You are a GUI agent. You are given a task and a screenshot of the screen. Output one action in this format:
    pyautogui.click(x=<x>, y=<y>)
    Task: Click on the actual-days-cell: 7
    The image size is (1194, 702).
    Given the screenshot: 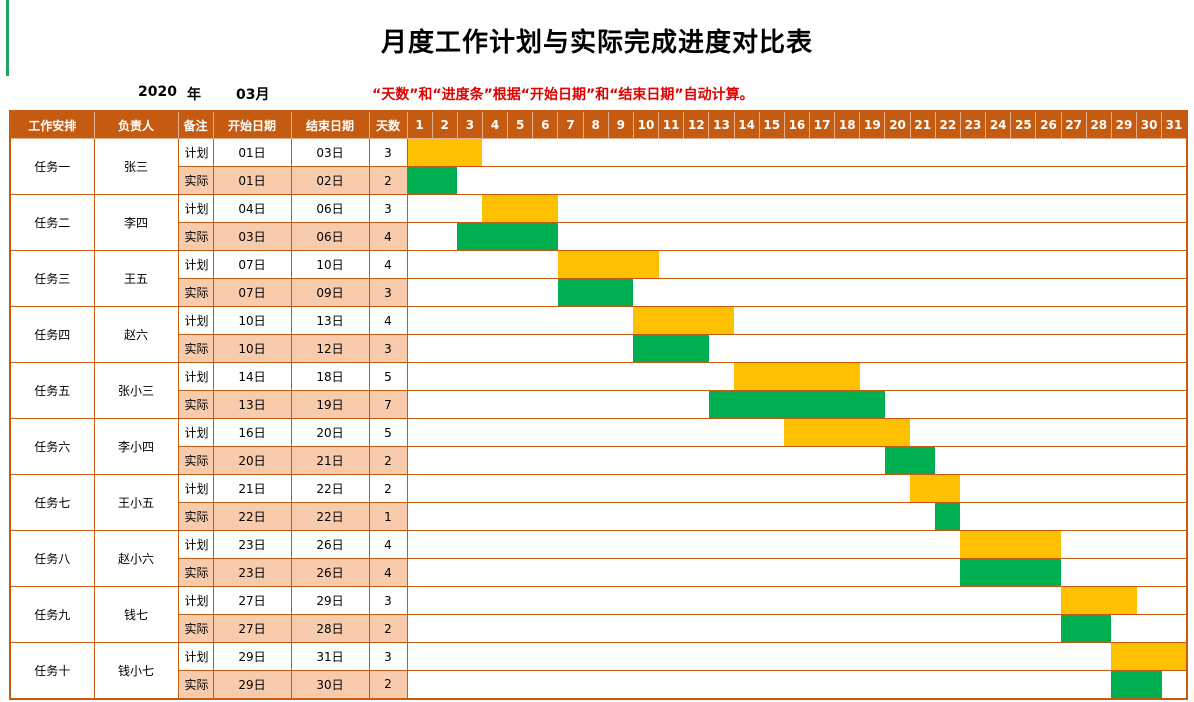 What is the action you would take?
    pyautogui.click(x=388, y=404)
    